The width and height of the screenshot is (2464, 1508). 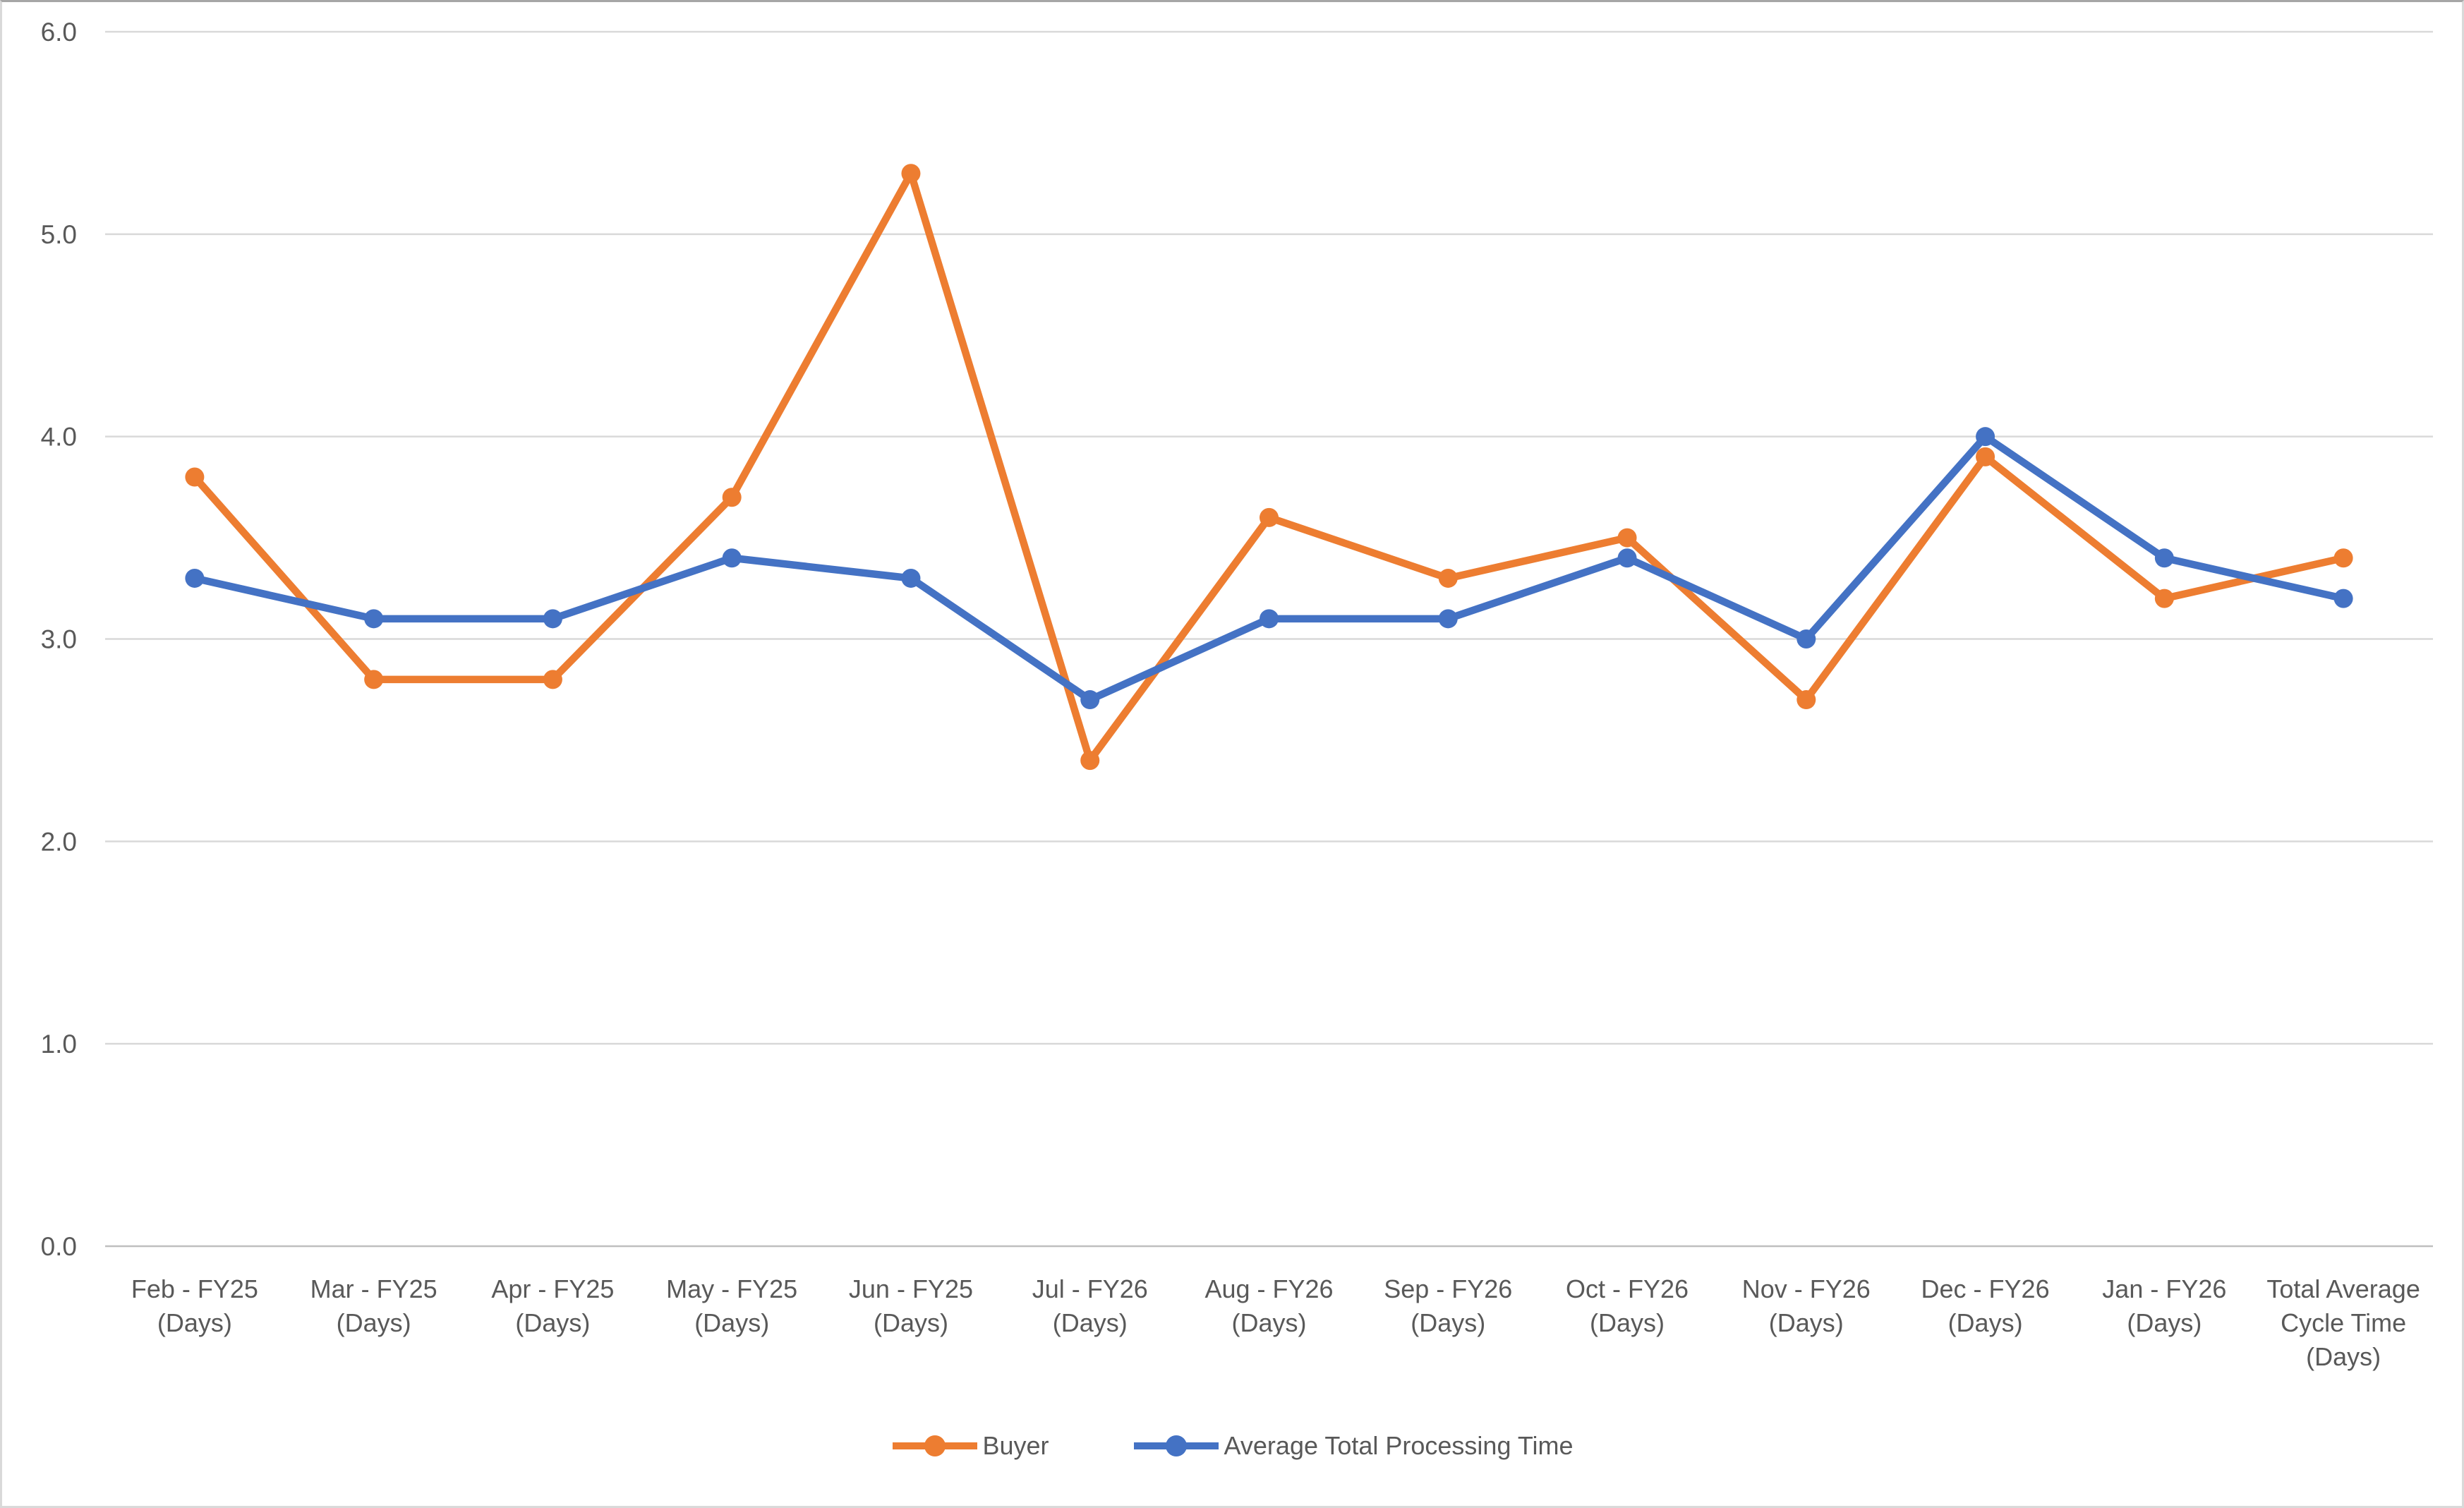 I want to click on y-axis-tick-label: 2.0, so click(x=59, y=841).